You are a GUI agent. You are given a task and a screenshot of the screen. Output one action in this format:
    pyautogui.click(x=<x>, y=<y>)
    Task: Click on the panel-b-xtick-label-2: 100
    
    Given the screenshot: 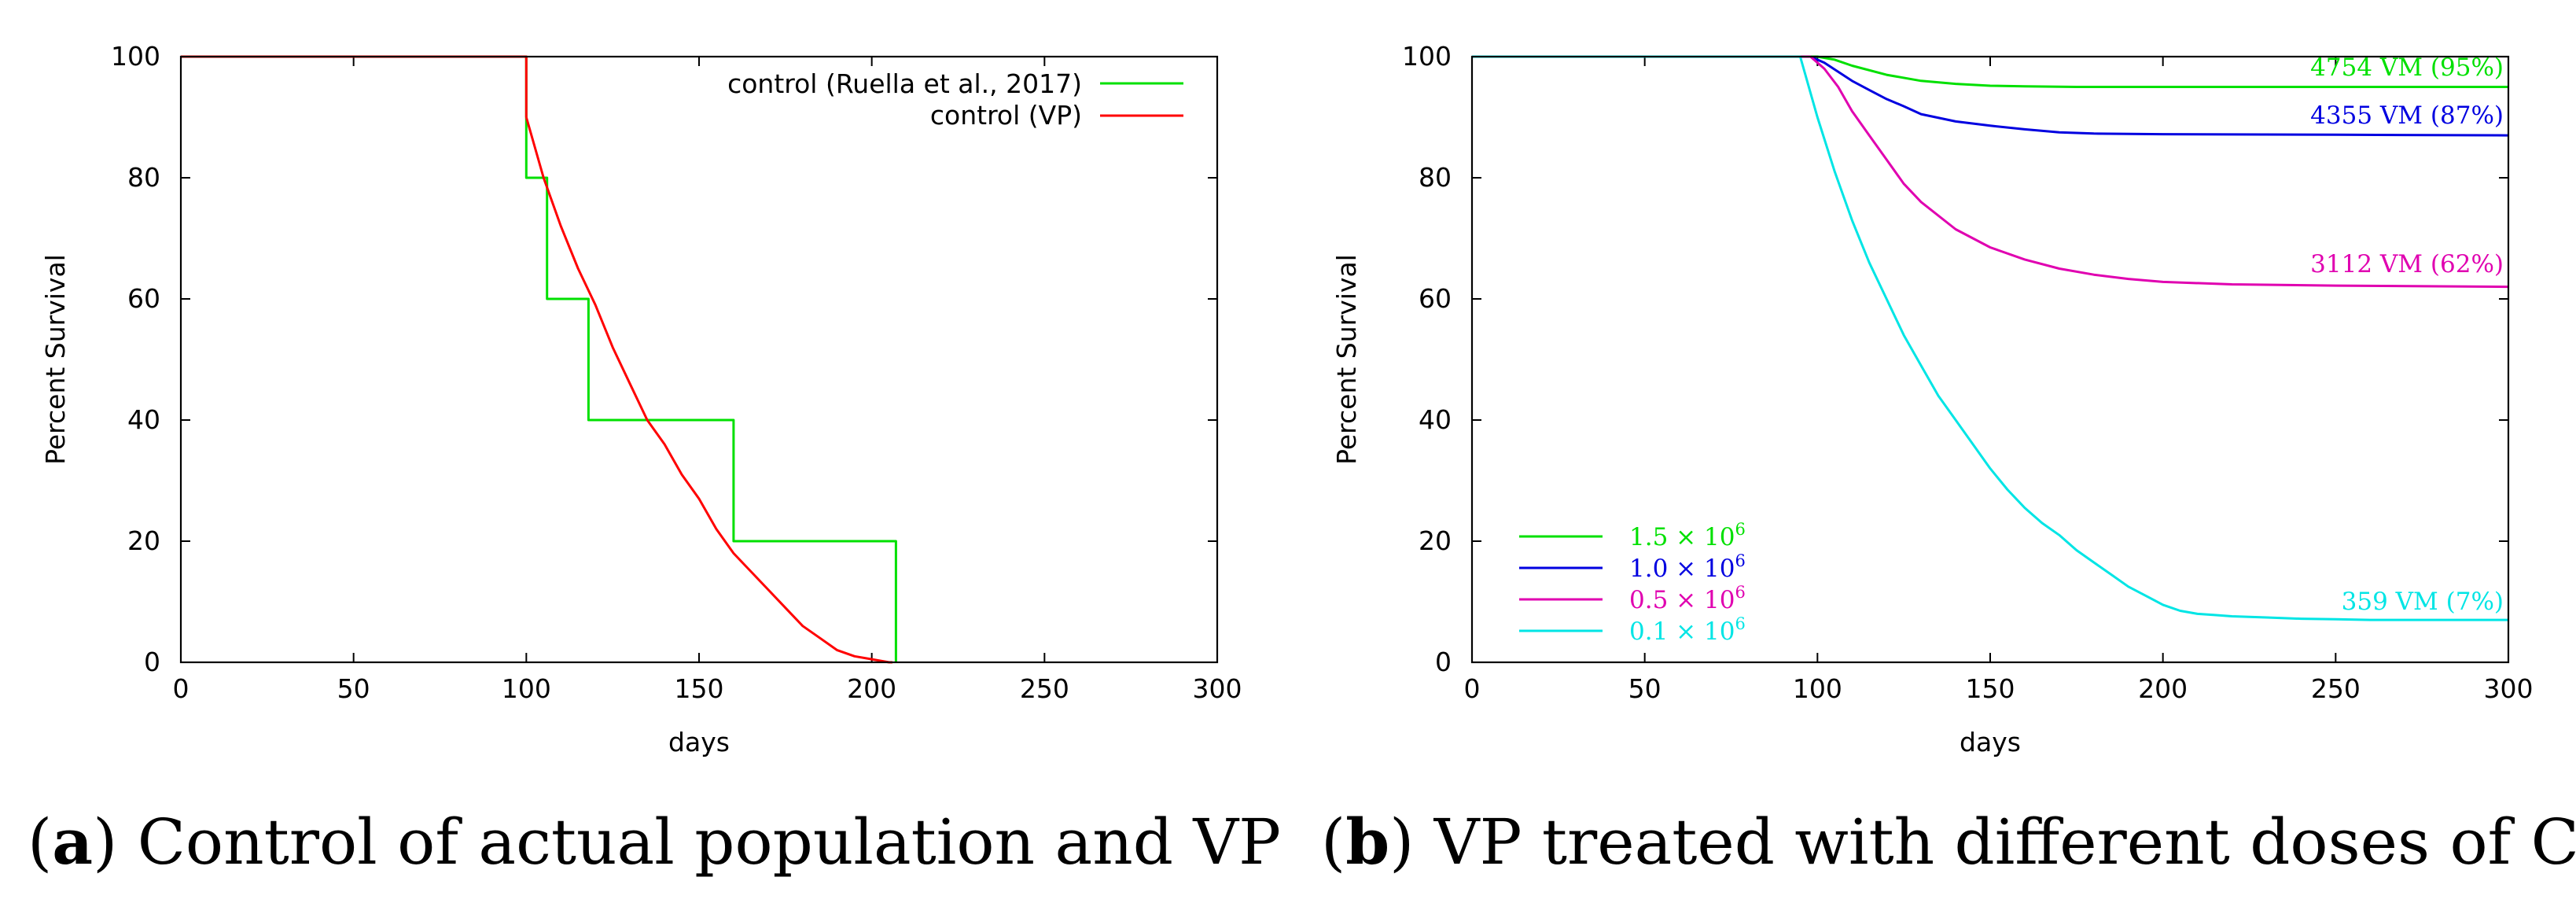 What is the action you would take?
    pyautogui.click(x=1817, y=689)
    